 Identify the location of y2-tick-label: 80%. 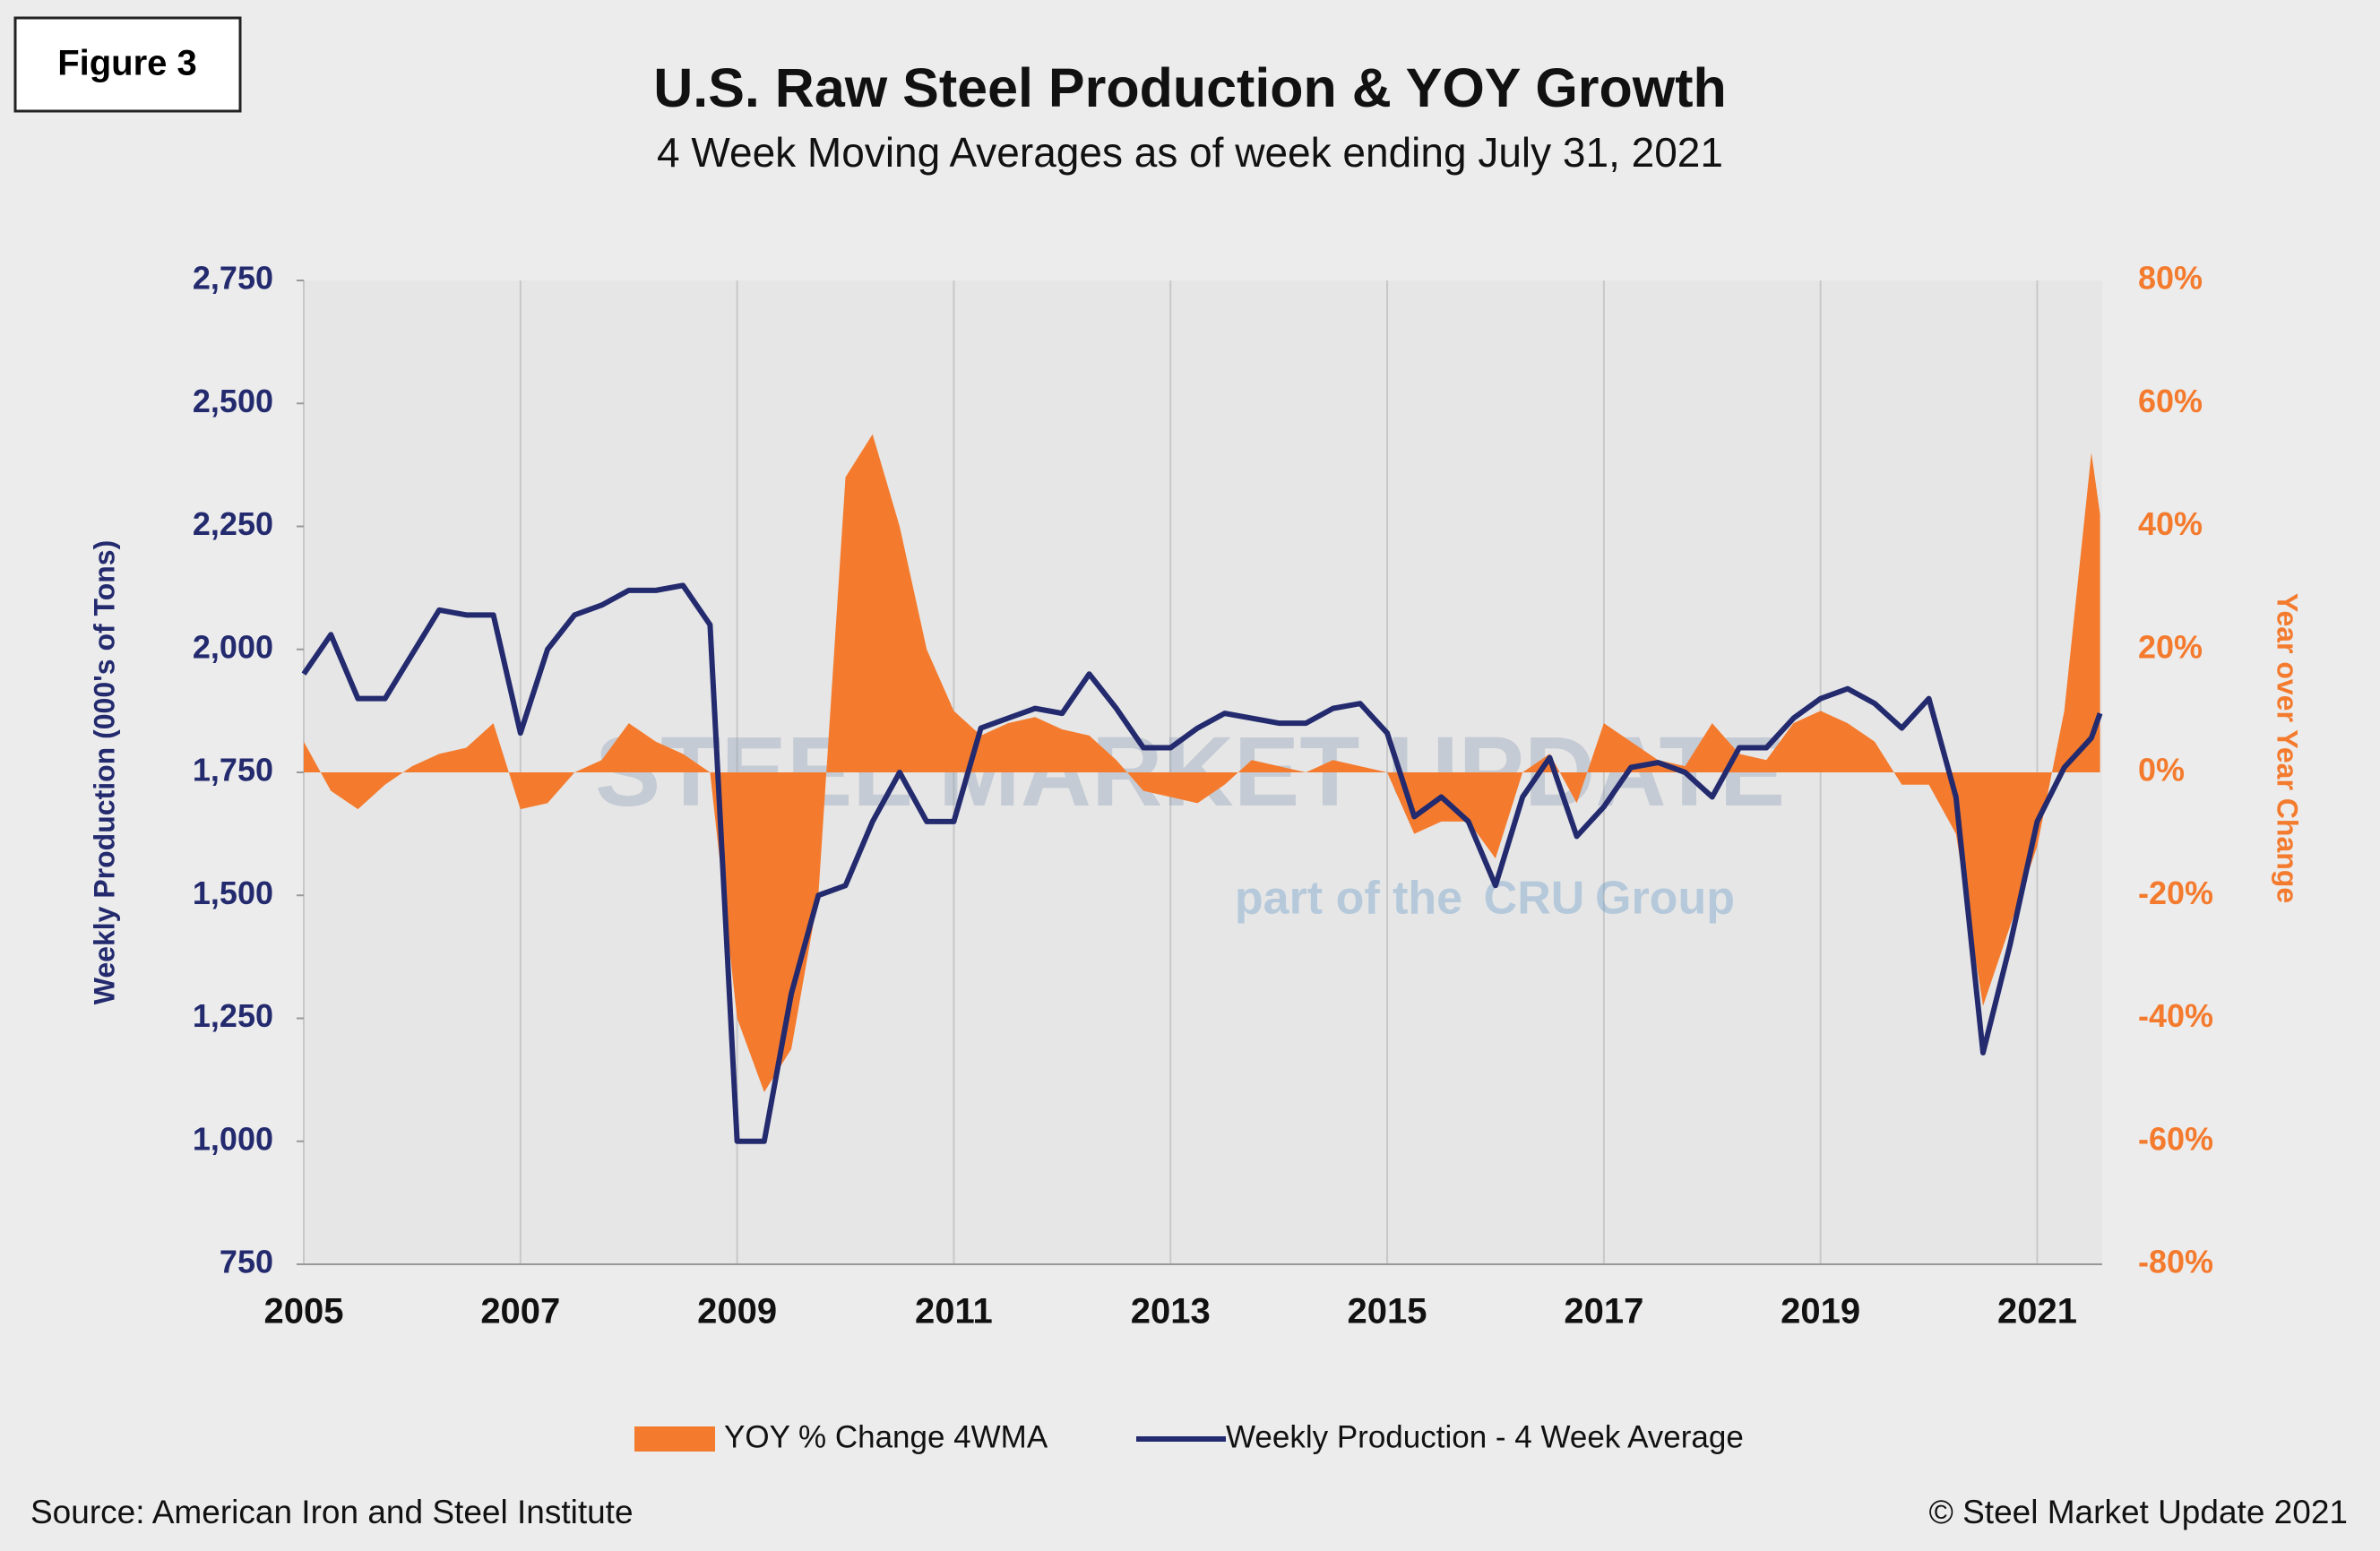
(2170, 278).